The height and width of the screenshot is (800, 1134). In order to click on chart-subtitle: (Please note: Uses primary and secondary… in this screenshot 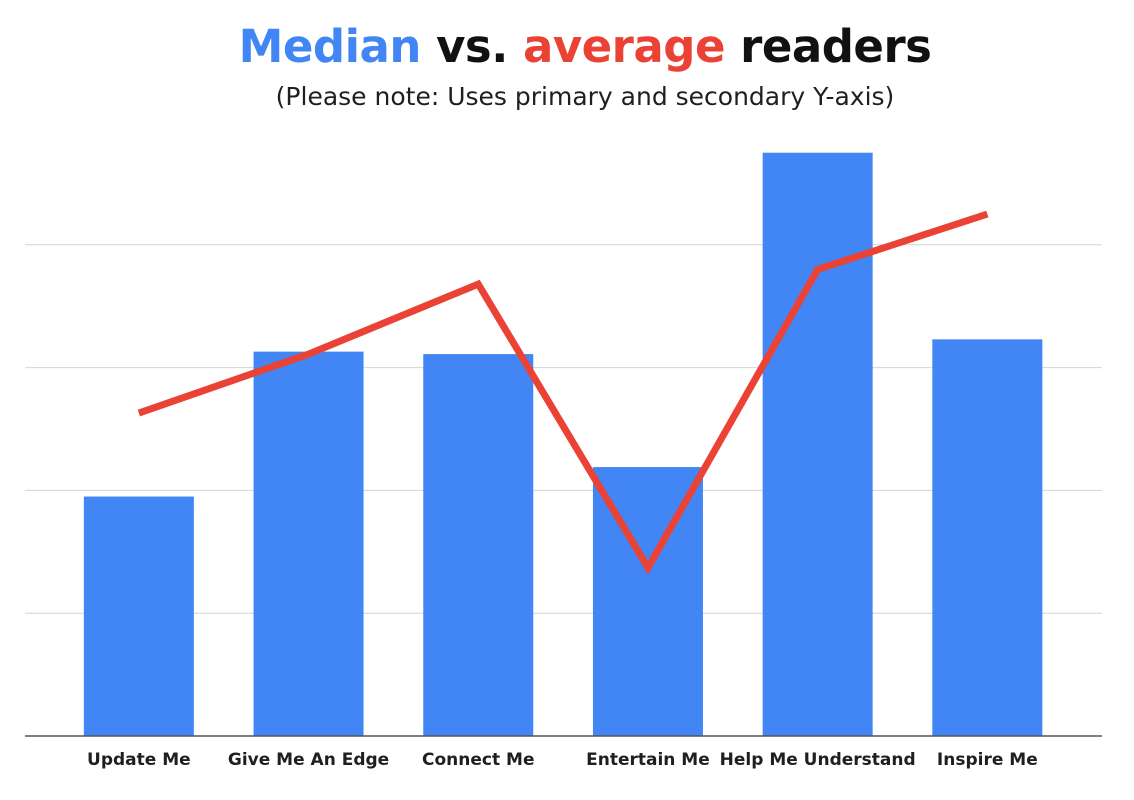, I will do `click(585, 96)`.